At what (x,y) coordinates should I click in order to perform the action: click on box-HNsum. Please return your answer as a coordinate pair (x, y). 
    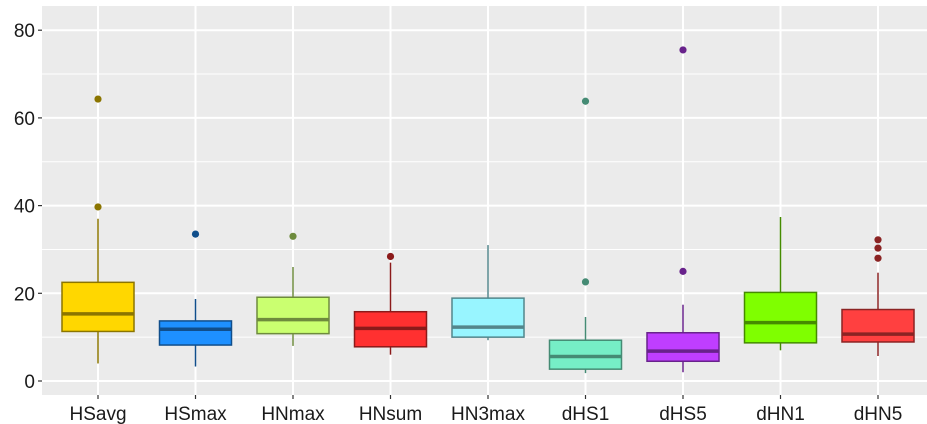
    Looking at the image, I should click on (390, 303).